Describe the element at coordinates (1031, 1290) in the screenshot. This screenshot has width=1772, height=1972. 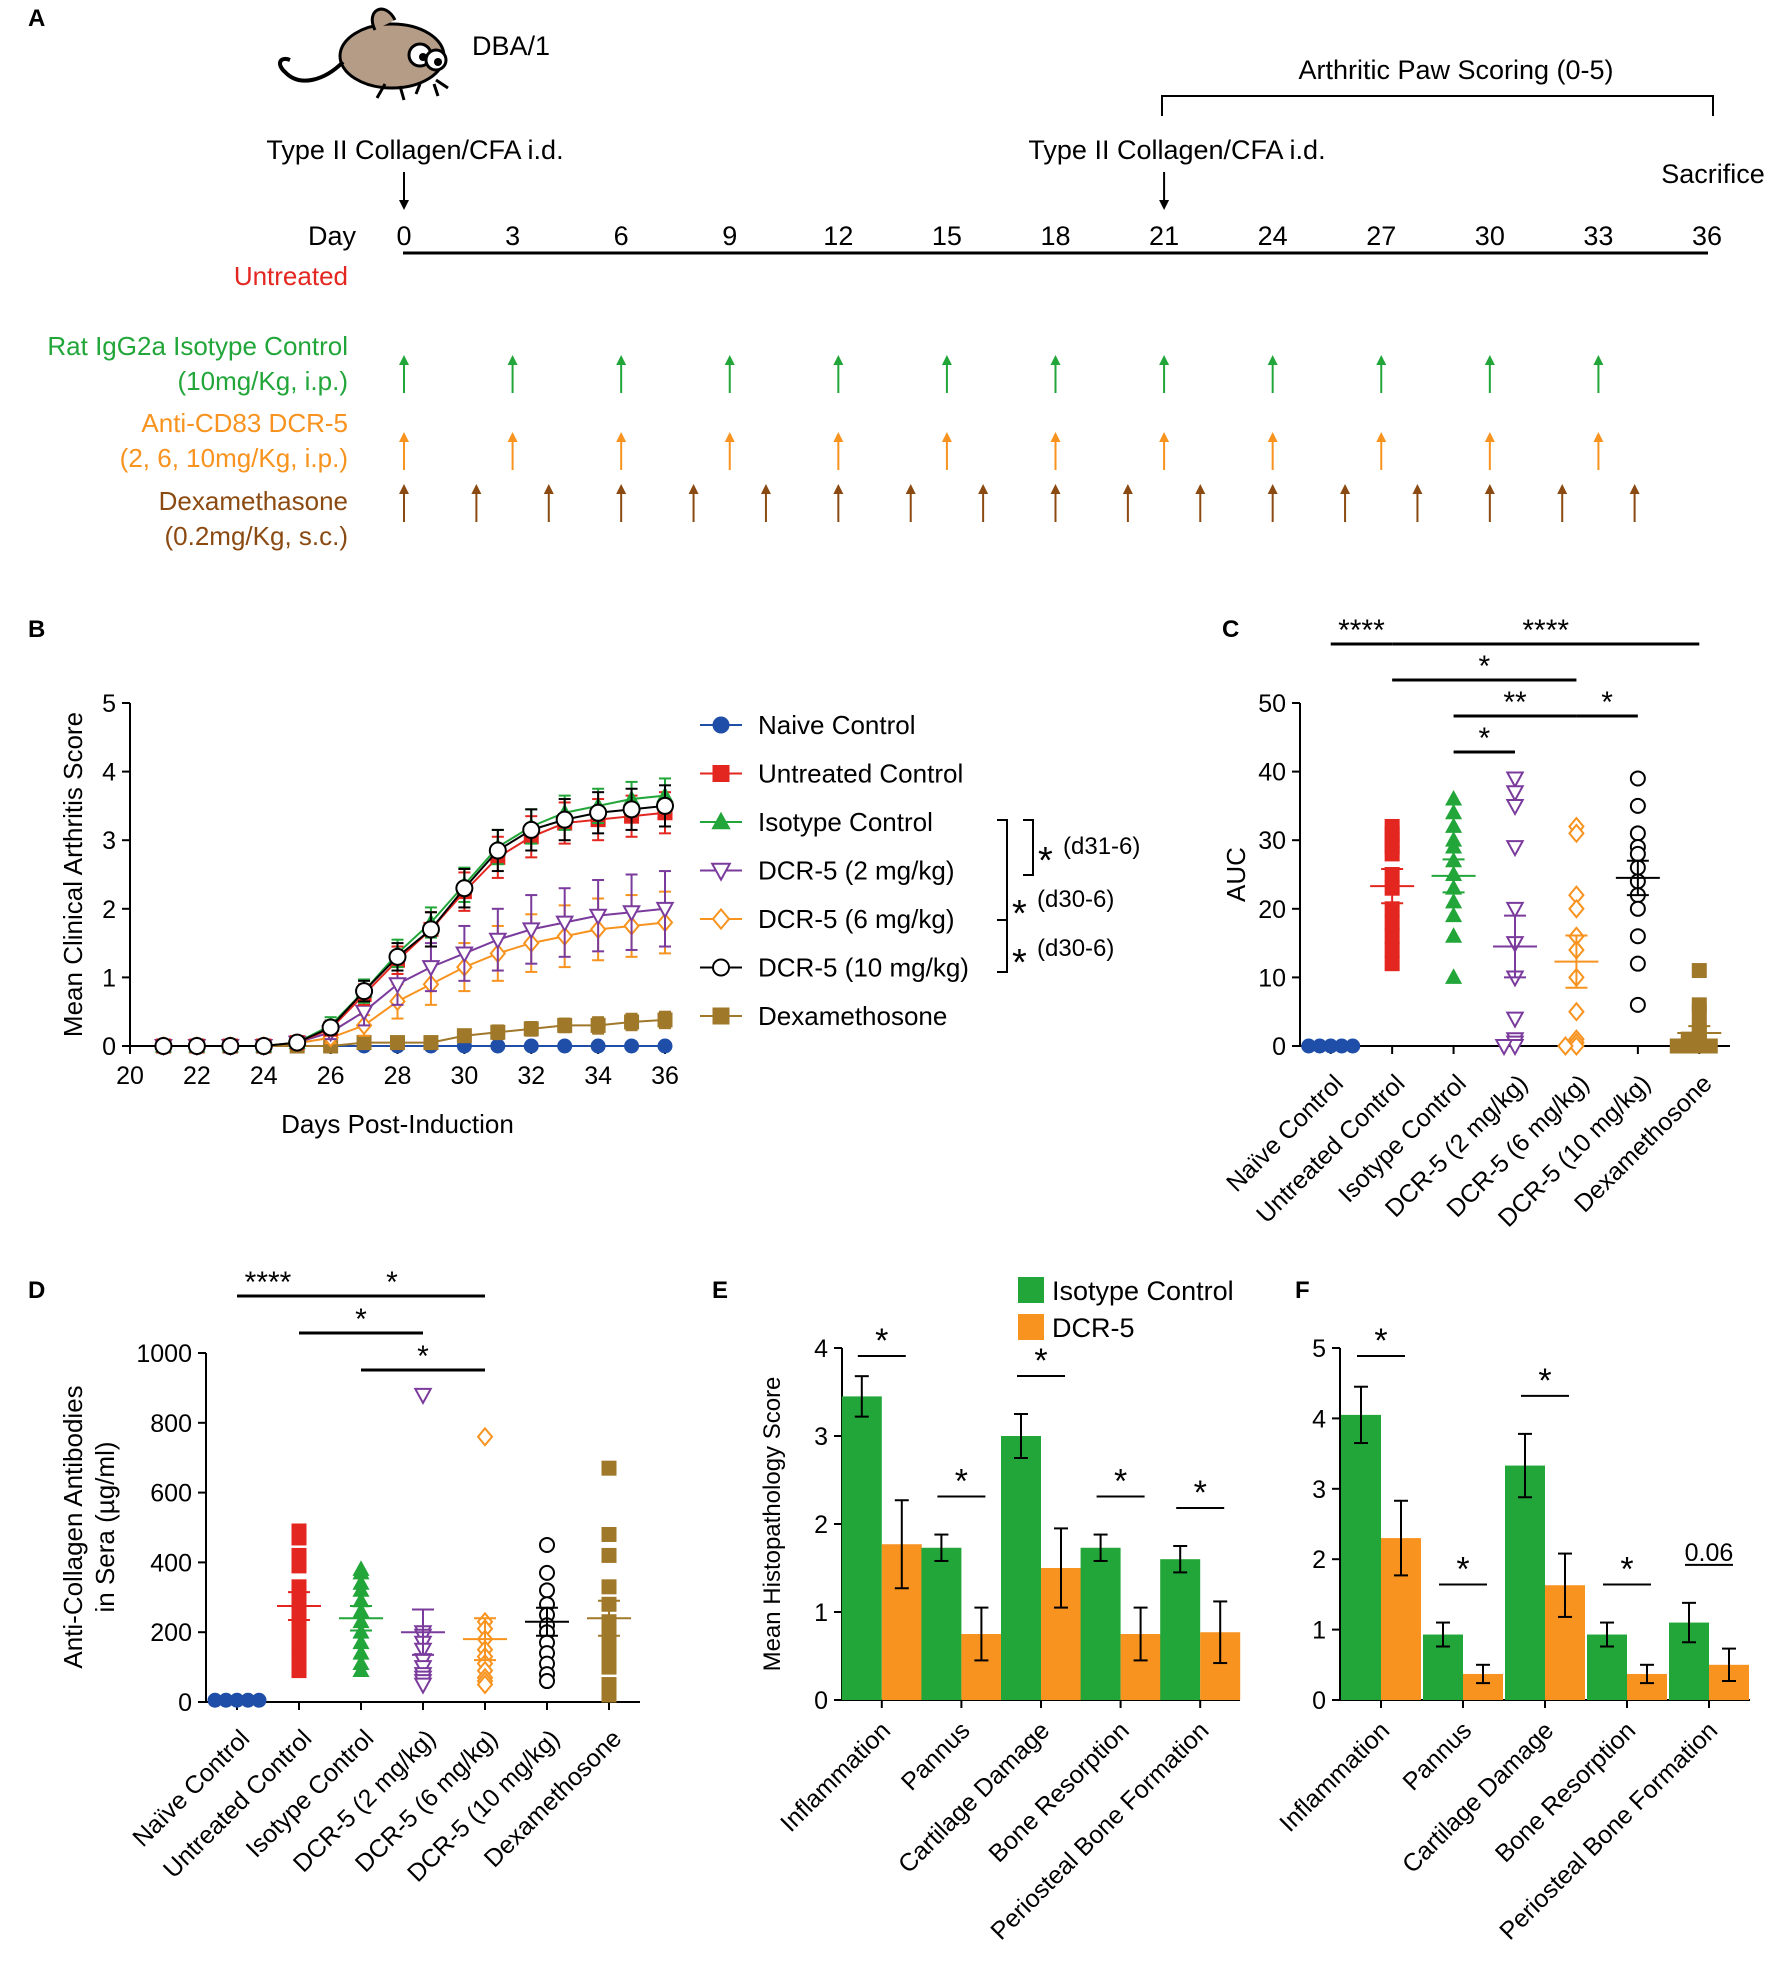
I see `legend-swatch` at that location.